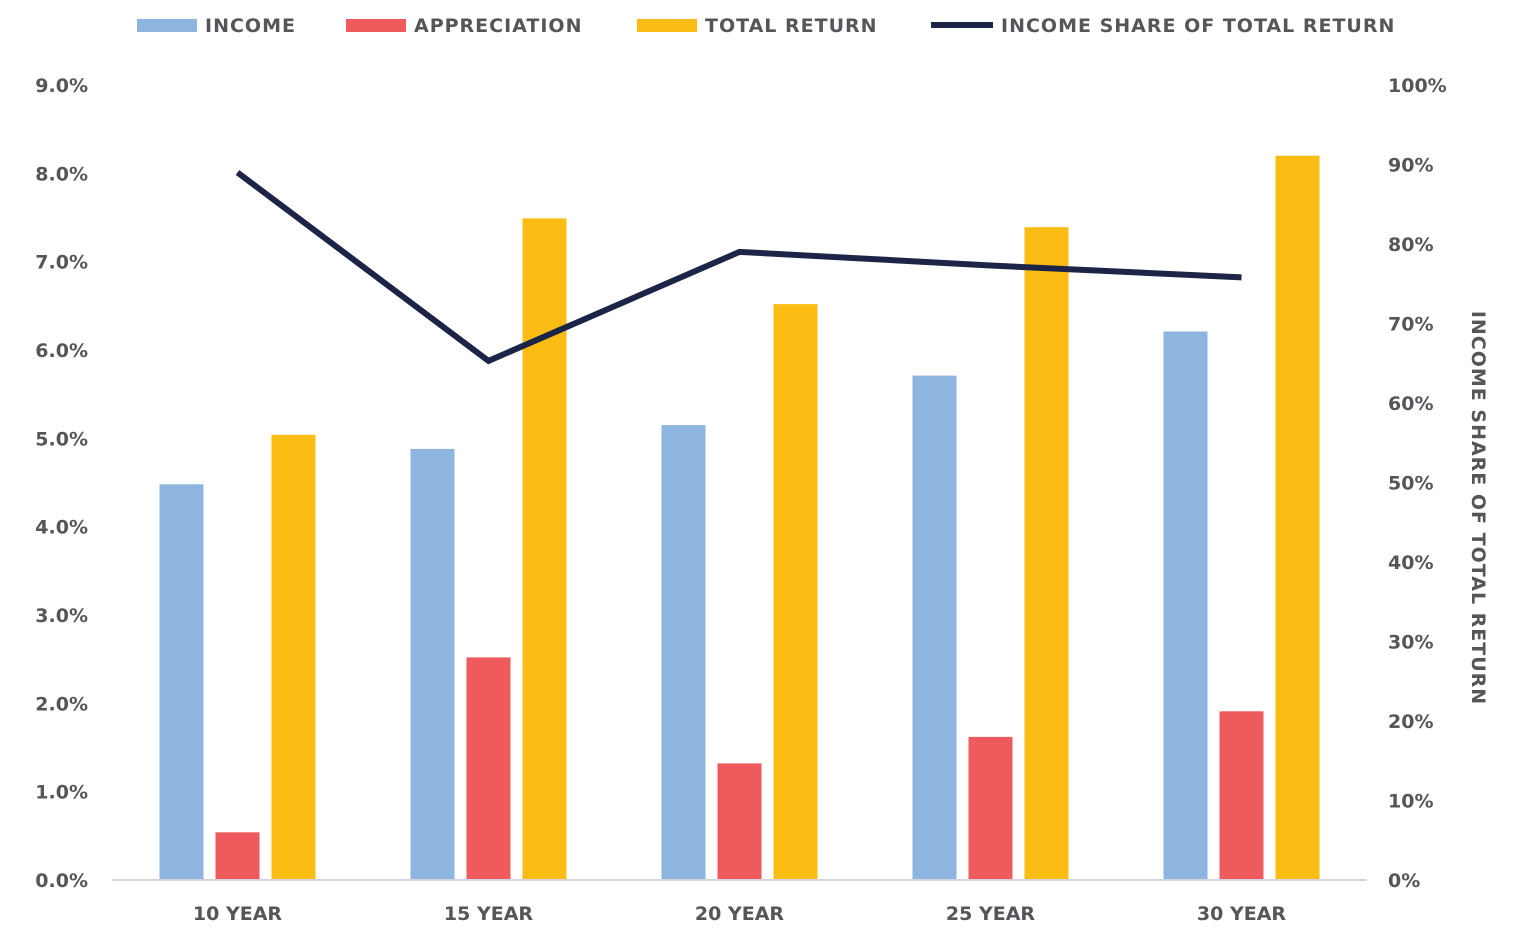 Image resolution: width=1523 pixels, height=936 pixels. What do you see at coordinates (488, 914) in the screenshot?
I see `x-axis-tick-label: 15 YEAR` at bounding box center [488, 914].